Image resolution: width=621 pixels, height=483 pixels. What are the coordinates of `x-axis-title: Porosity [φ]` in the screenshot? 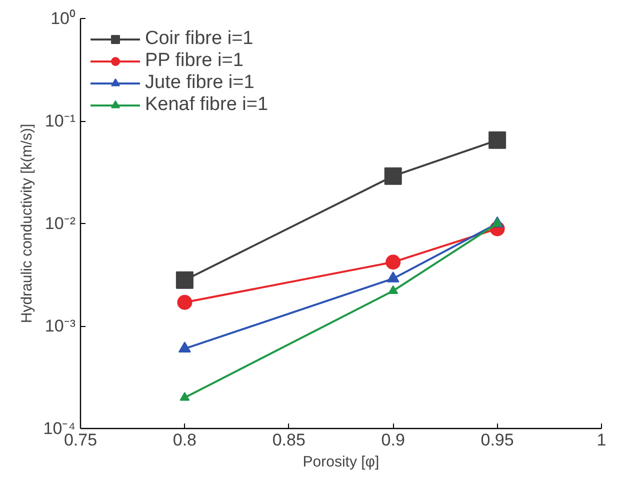 It's located at (341, 462).